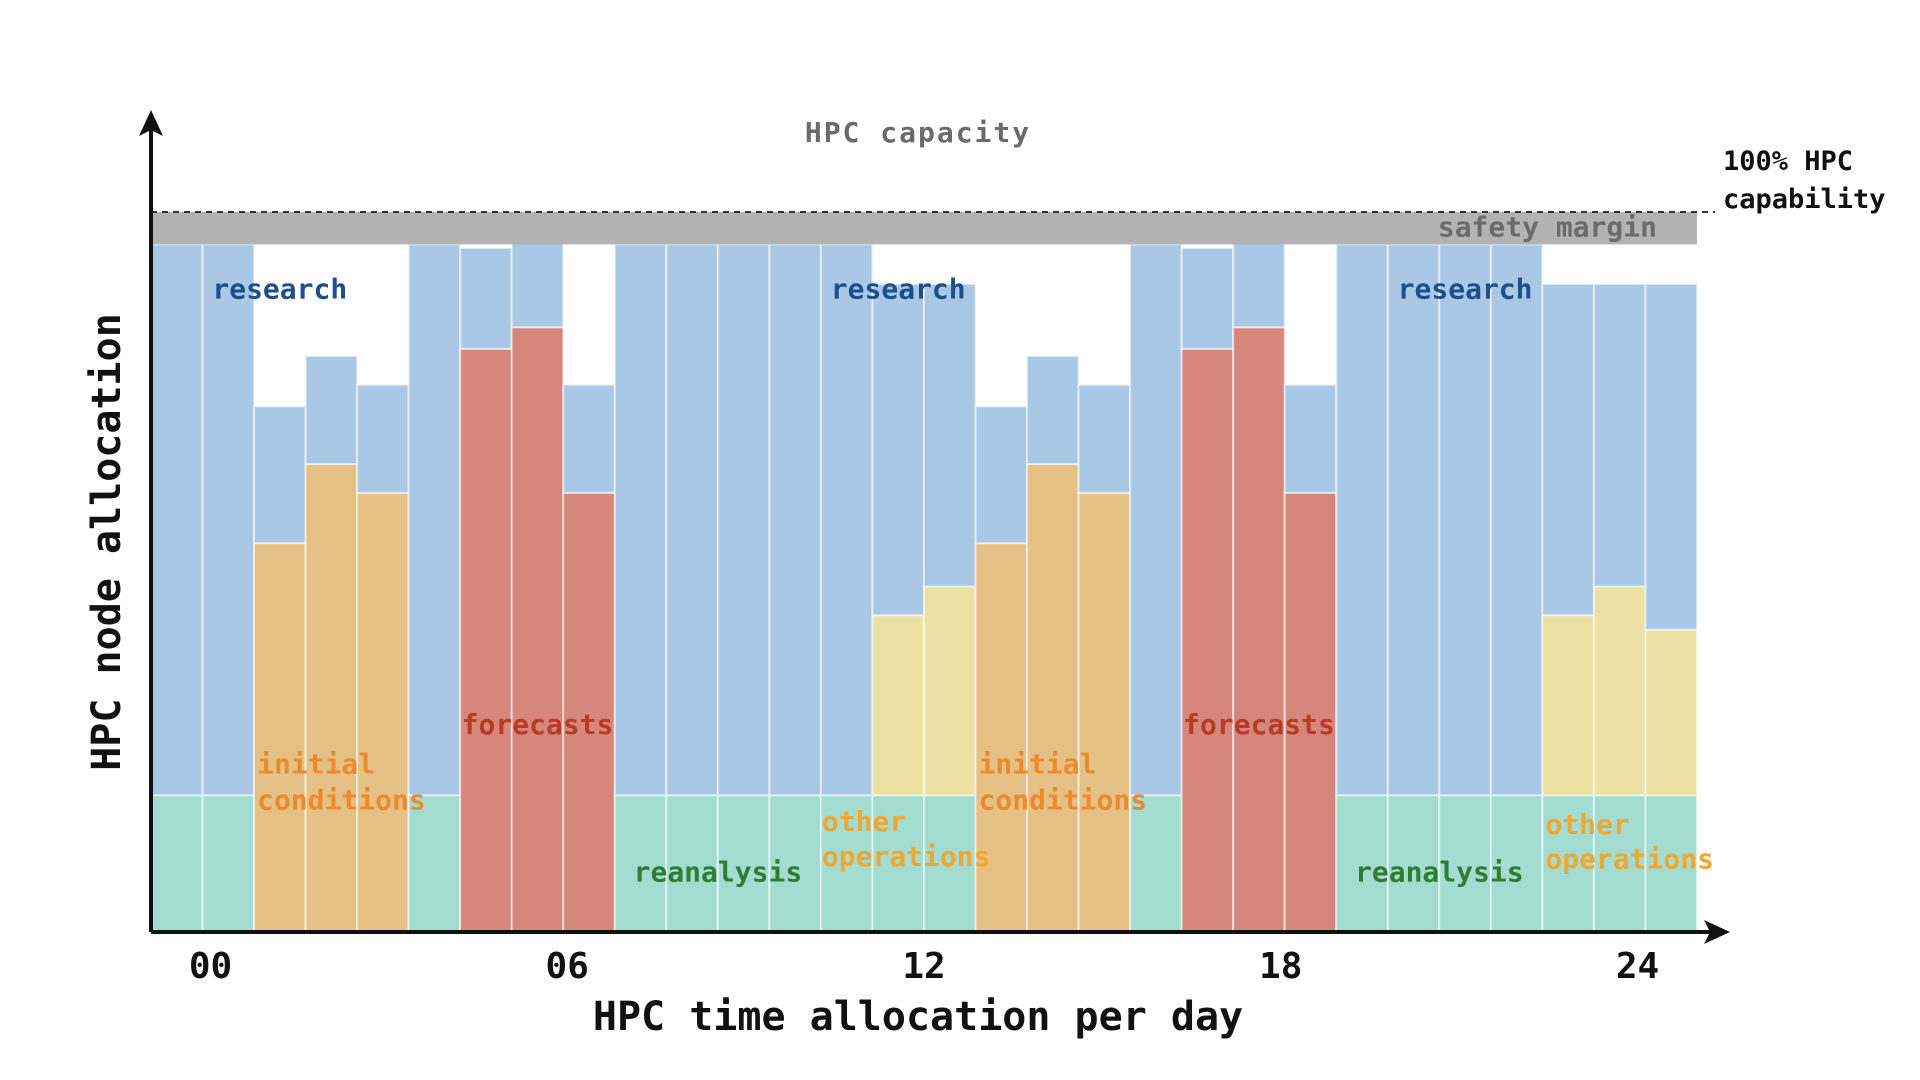  Describe the element at coordinates (538, 724) in the screenshot. I see `label-forecasts-3: forecasts` at that location.